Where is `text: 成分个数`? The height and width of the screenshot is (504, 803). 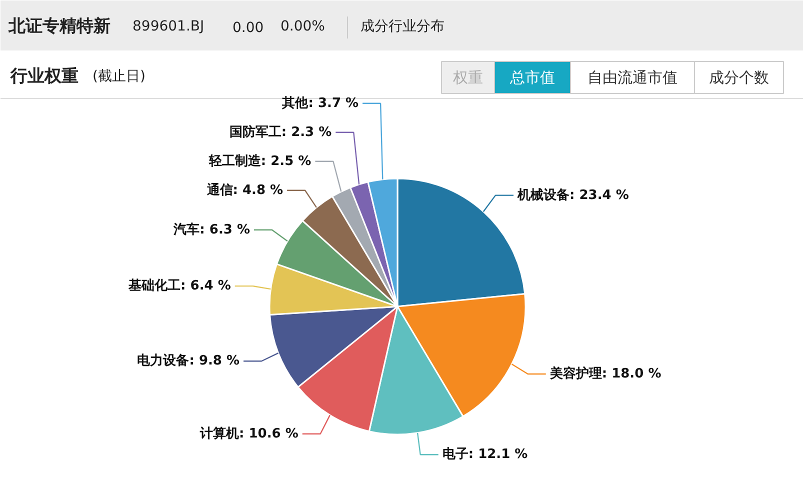 text: 成分个数 is located at coordinates (739, 77).